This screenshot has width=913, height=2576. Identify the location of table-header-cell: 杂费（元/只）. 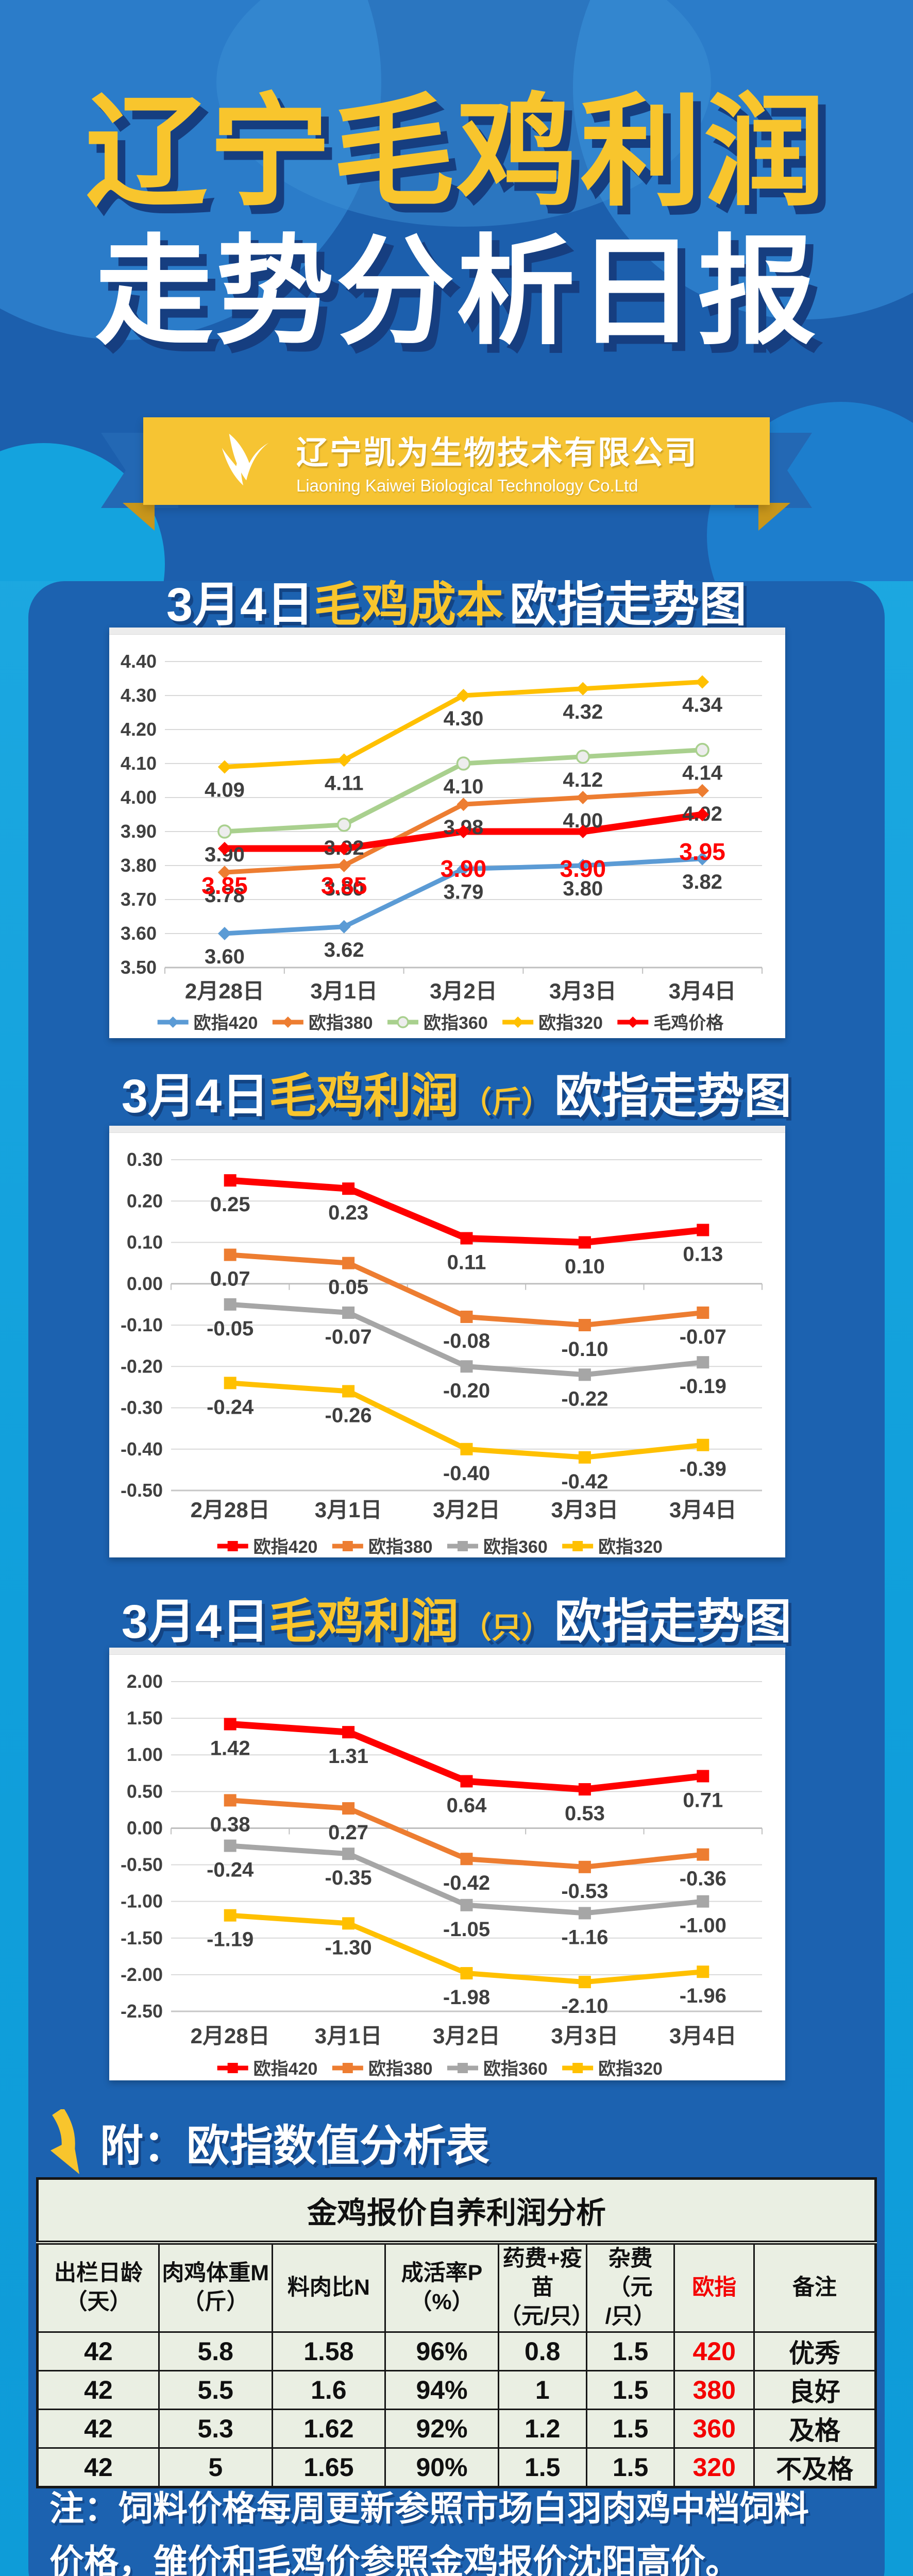
(630, 2287).